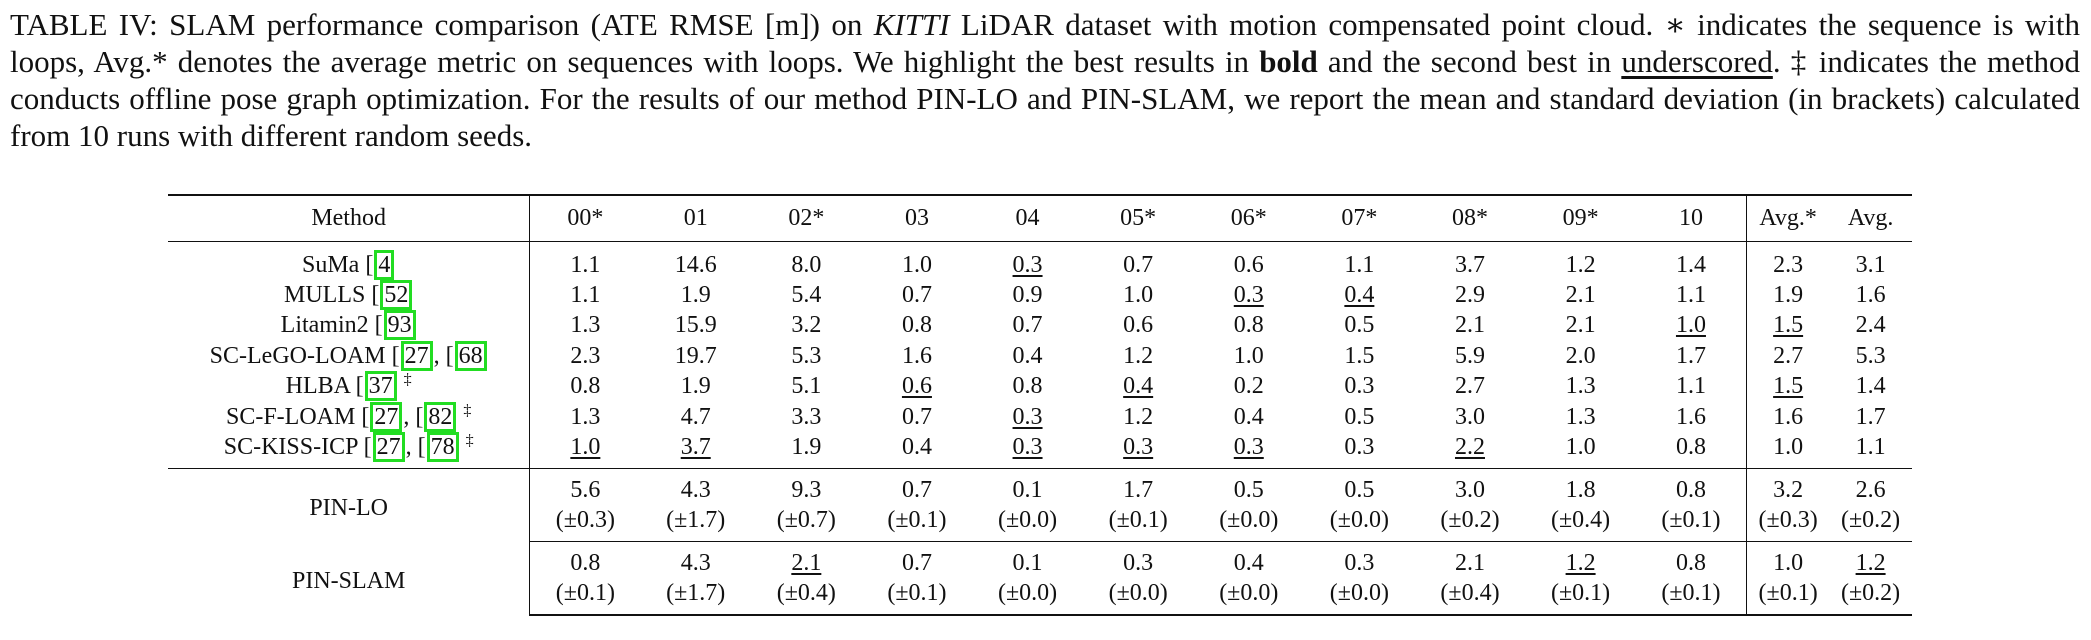 The width and height of the screenshot is (2091, 640). What do you see at coordinates (380, 386) in the screenshot?
I see `citation-link: 37` at bounding box center [380, 386].